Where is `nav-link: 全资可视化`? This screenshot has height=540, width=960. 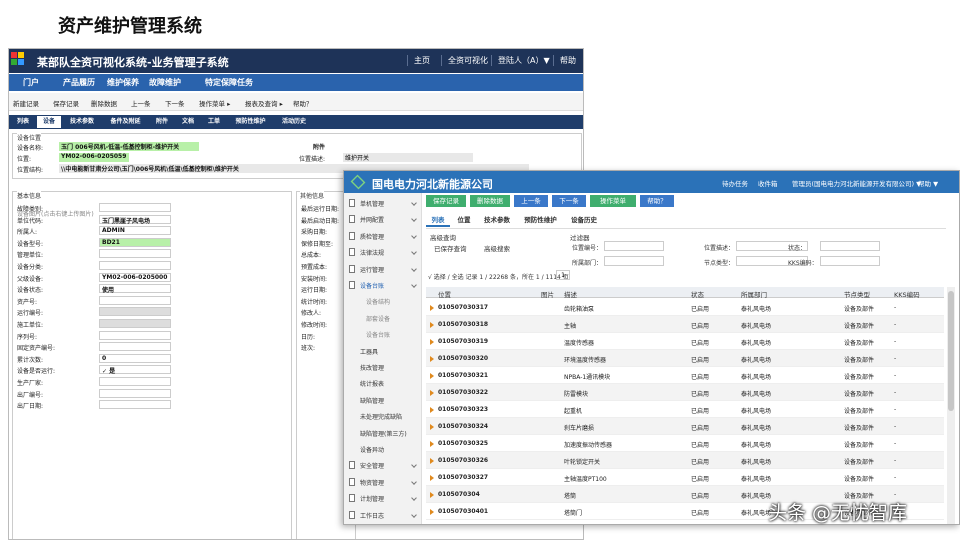 nav-link: 全资可视化 is located at coordinates (464, 60).